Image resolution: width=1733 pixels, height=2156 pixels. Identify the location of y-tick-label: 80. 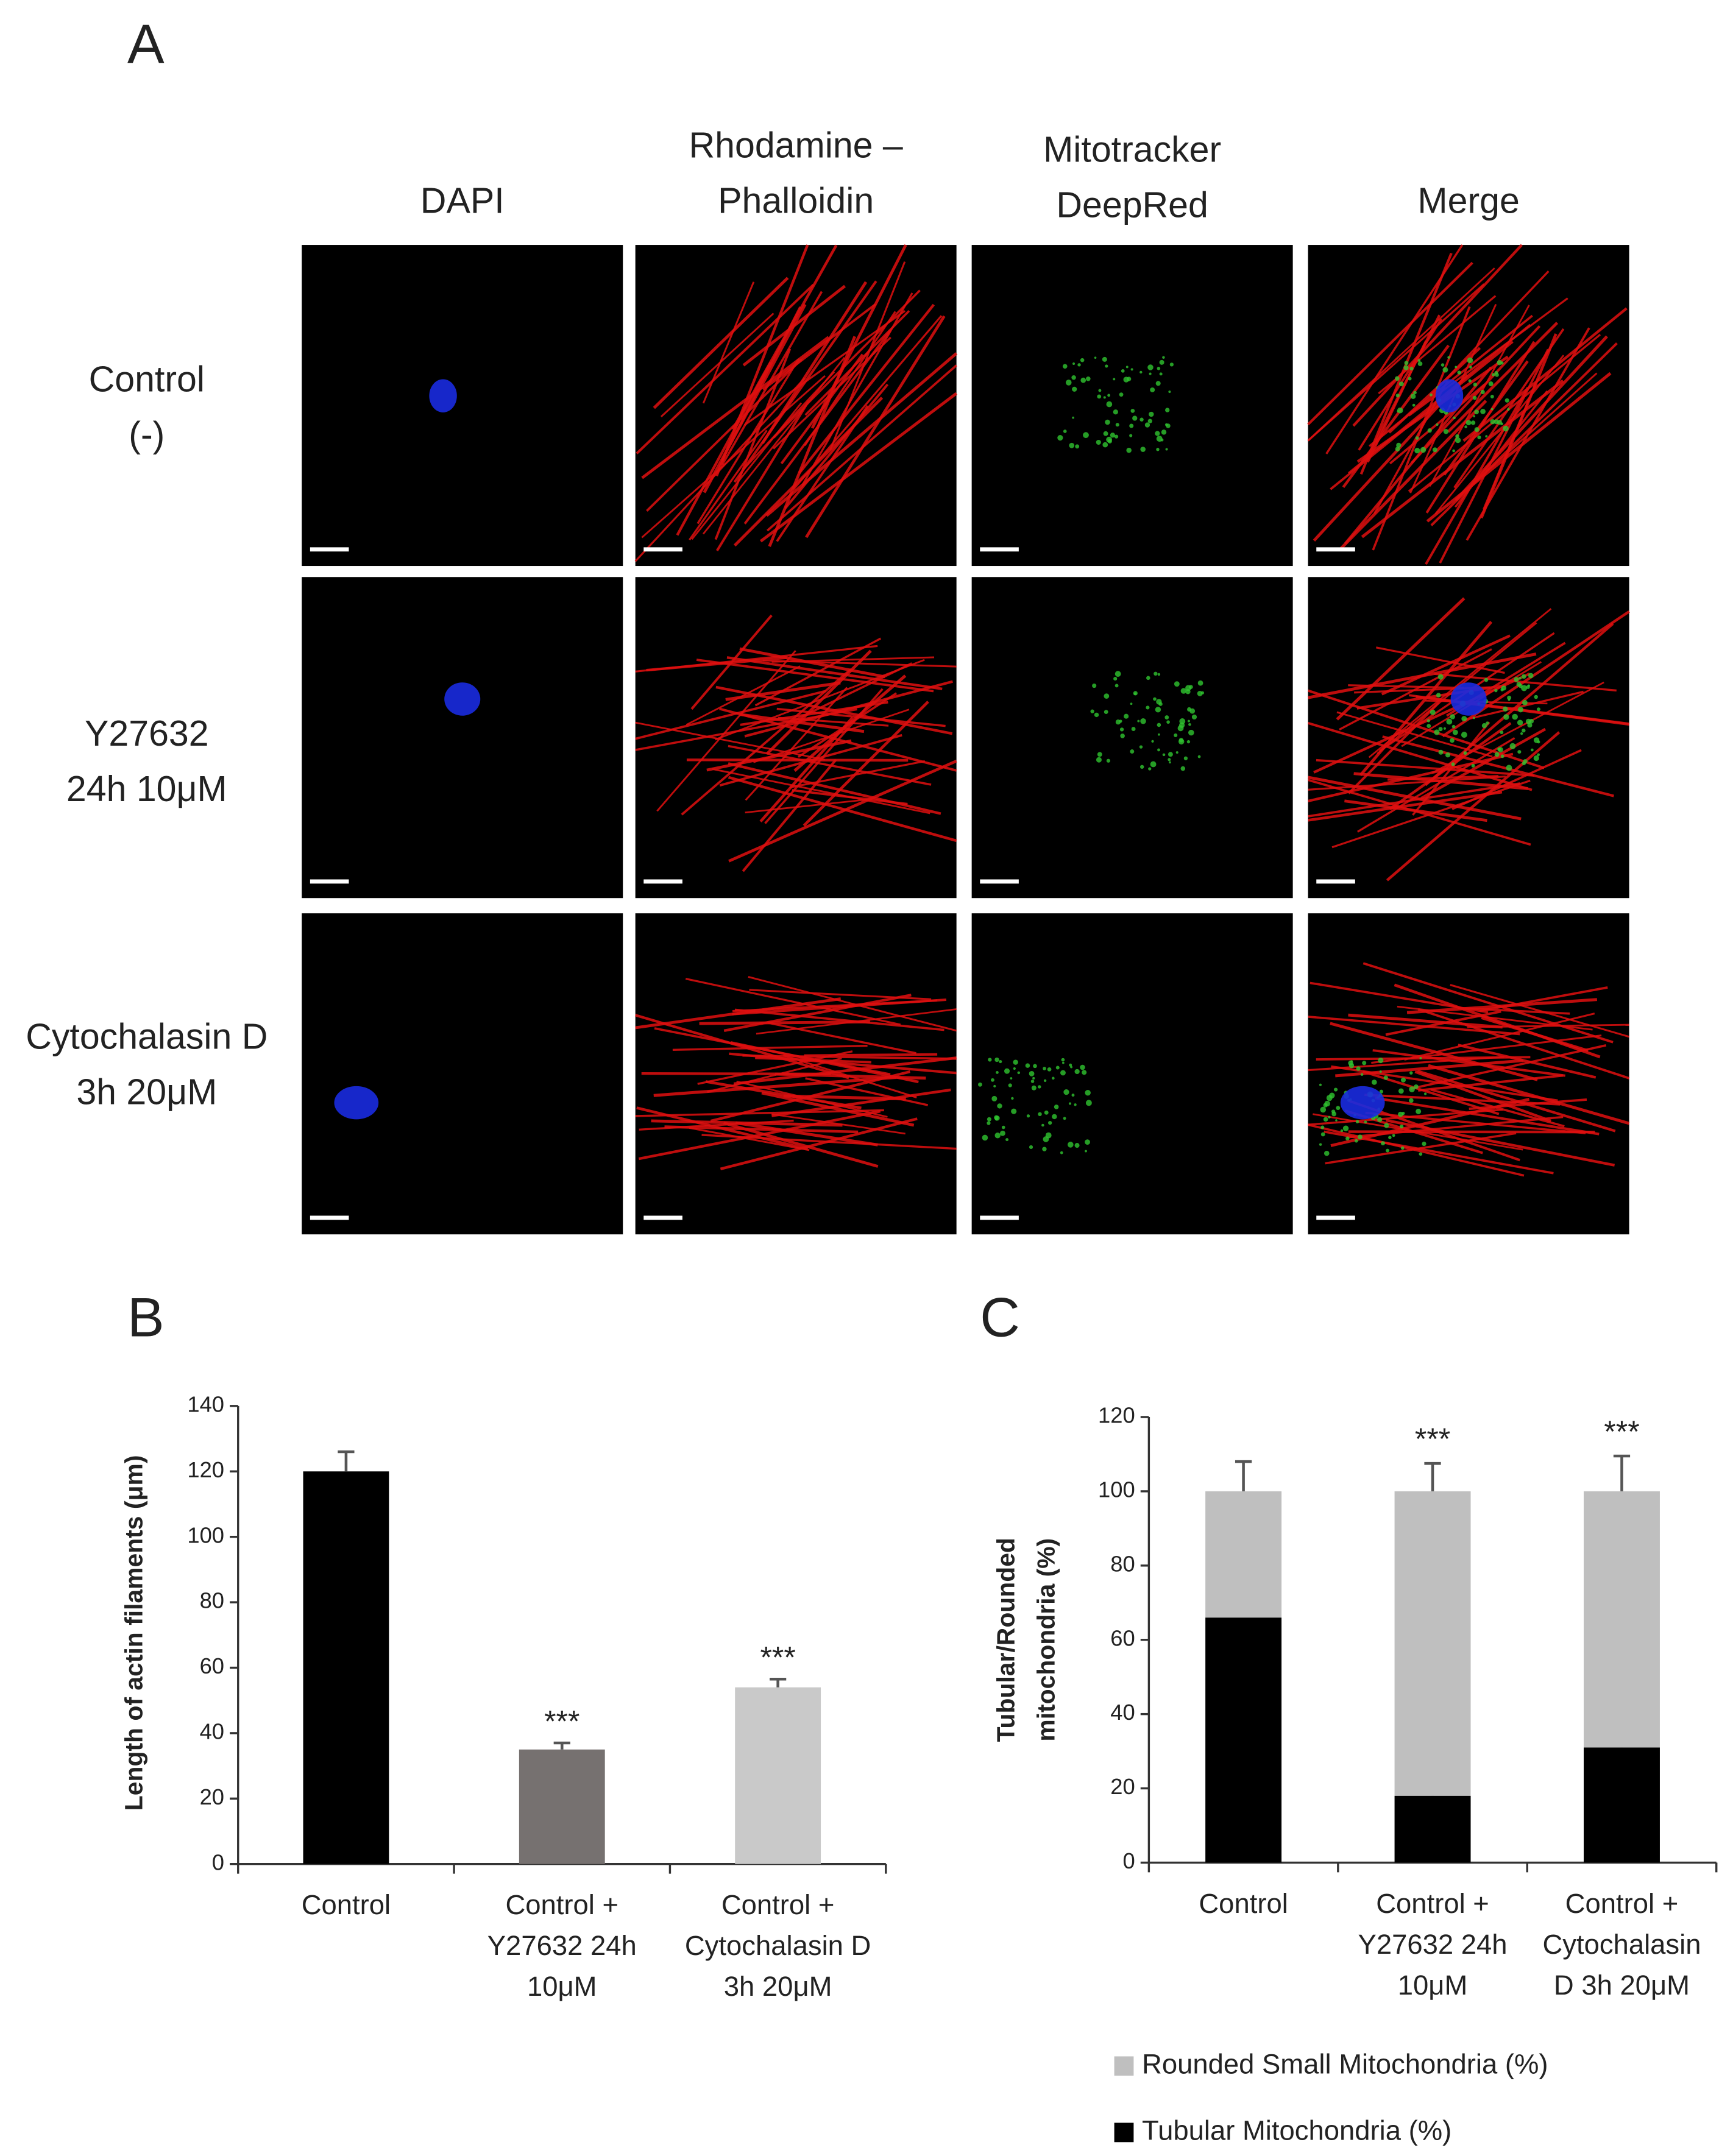
(212, 1600).